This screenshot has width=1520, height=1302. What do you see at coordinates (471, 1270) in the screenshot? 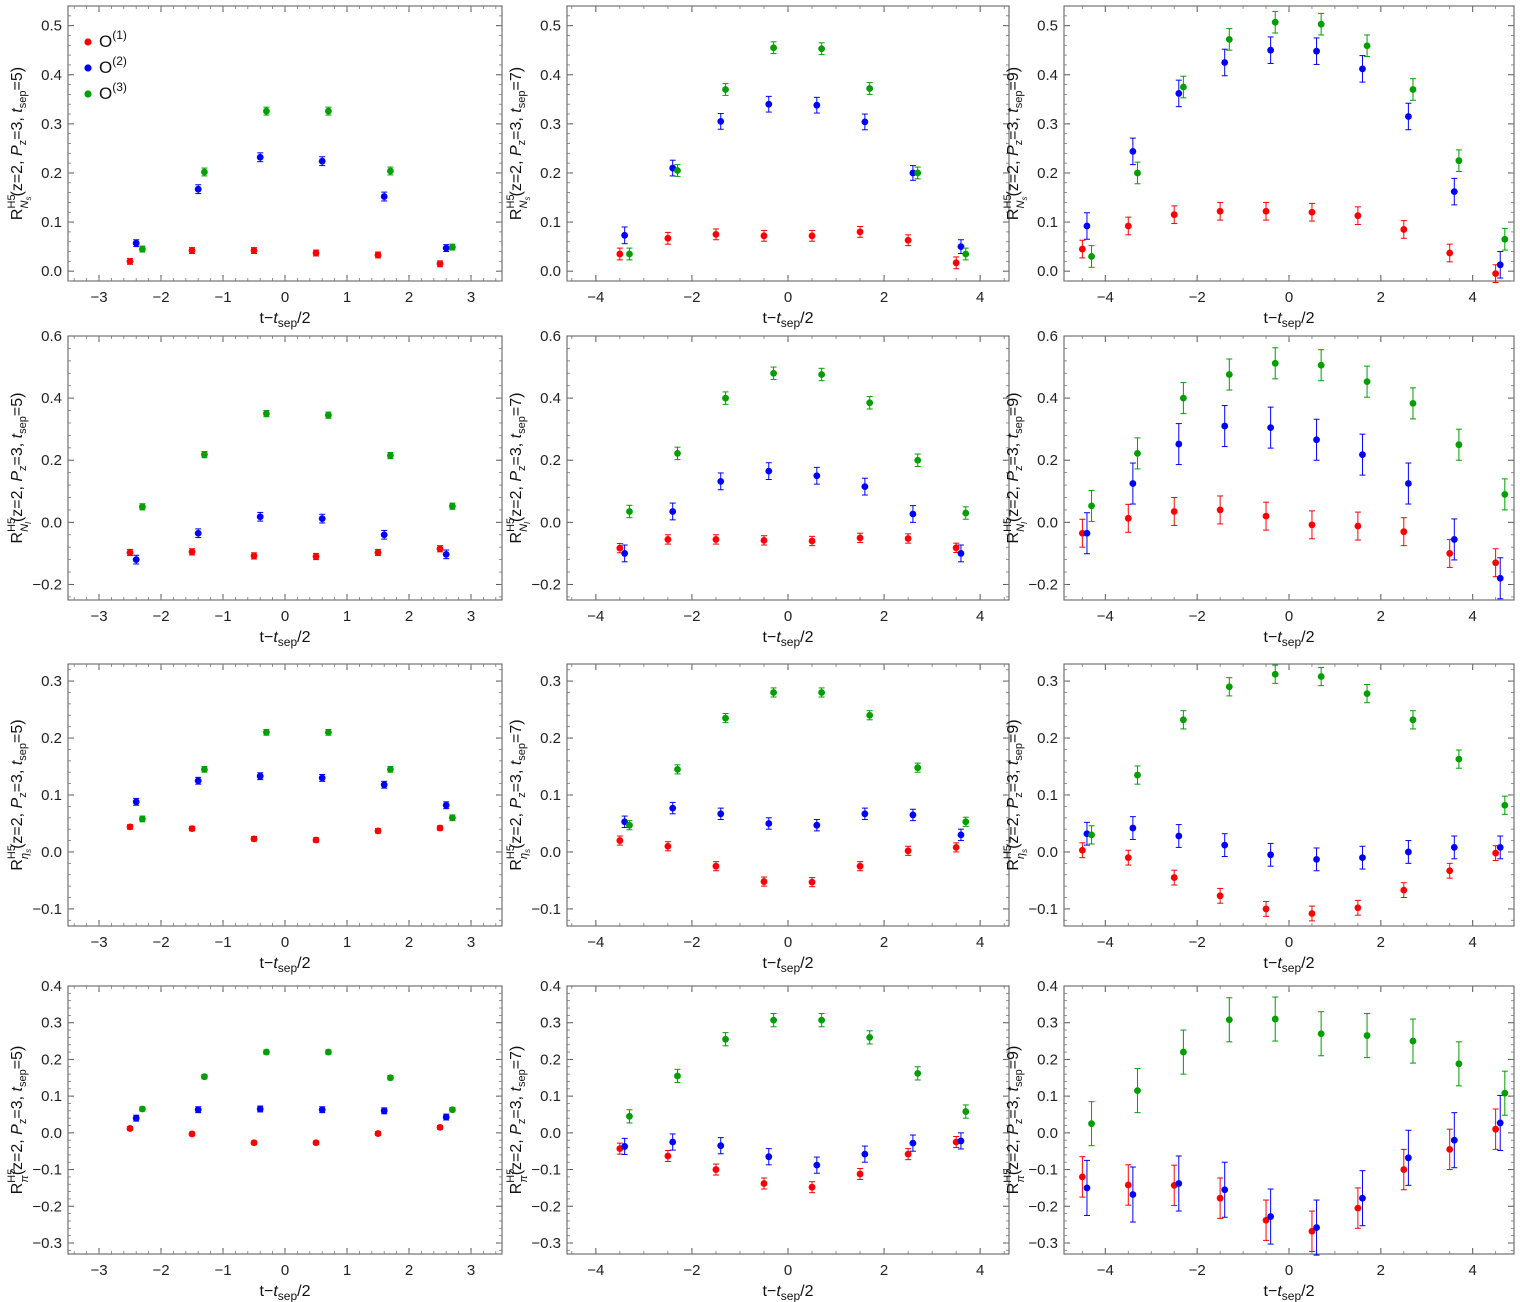
I see `x-tick-label: 3` at bounding box center [471, 1270].